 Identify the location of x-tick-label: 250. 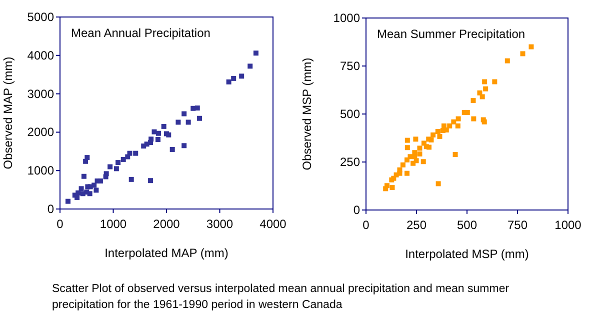
(416, 225).